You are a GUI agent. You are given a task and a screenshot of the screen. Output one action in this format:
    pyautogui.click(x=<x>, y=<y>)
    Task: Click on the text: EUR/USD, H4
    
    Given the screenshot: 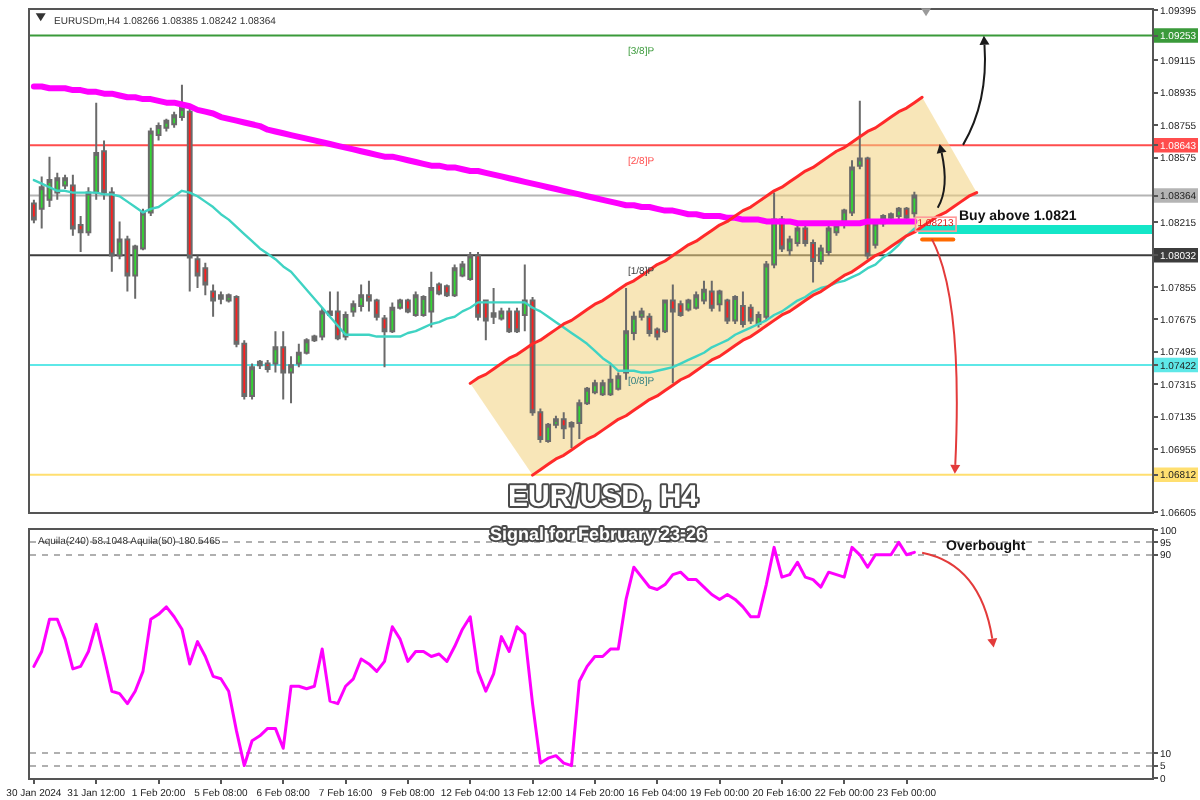 What is the action you would take?
    pyautogui.click(x=604, y=497)
    